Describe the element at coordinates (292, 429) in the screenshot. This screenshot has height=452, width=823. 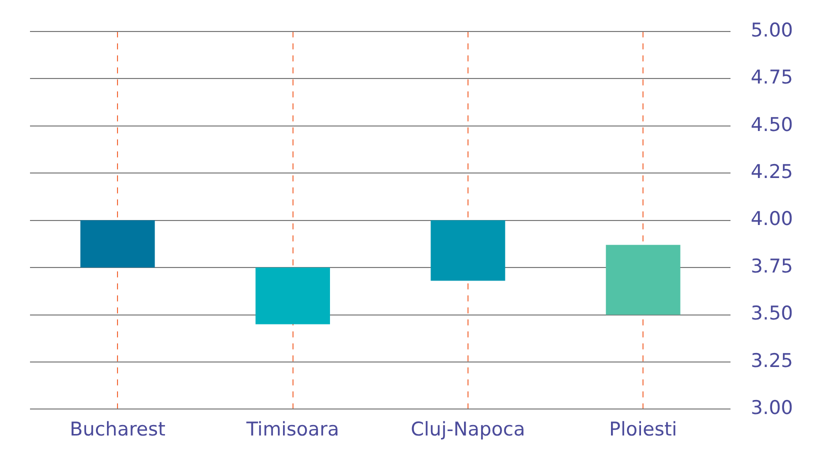
I see `x-tick-label: Timisoara` at that location.